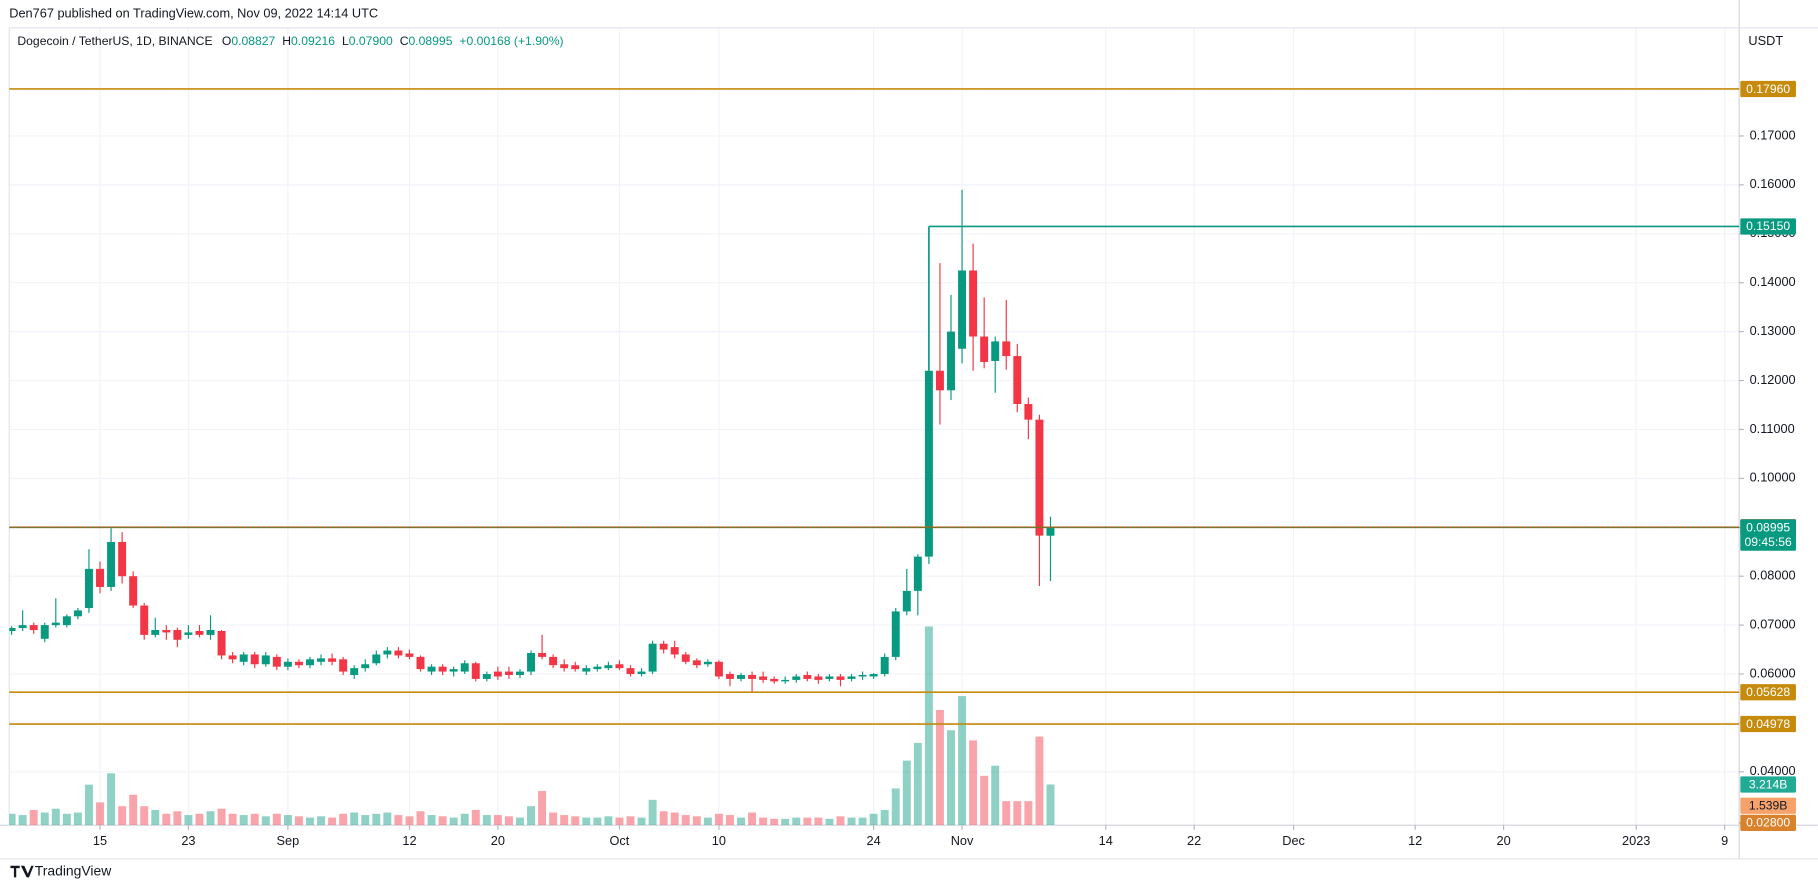  What do you see at coordinates (1772, 428) in the screenshot?
I see `y-tick-label: 0.11000` at bounding box center [1772, 428].